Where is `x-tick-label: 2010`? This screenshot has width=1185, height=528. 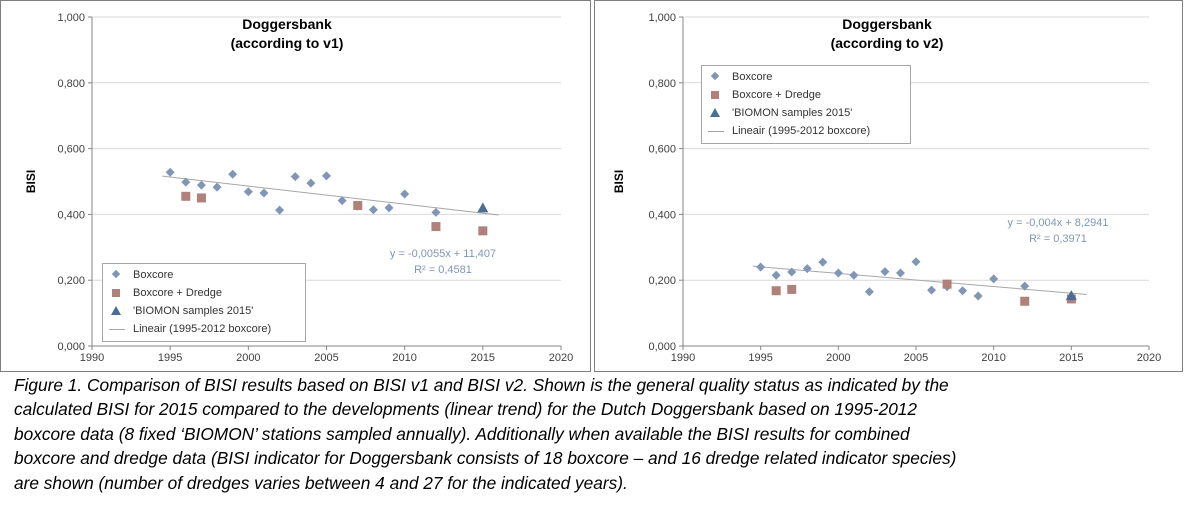 x-tick-label: 2010 is located at coordinates (404, 358).